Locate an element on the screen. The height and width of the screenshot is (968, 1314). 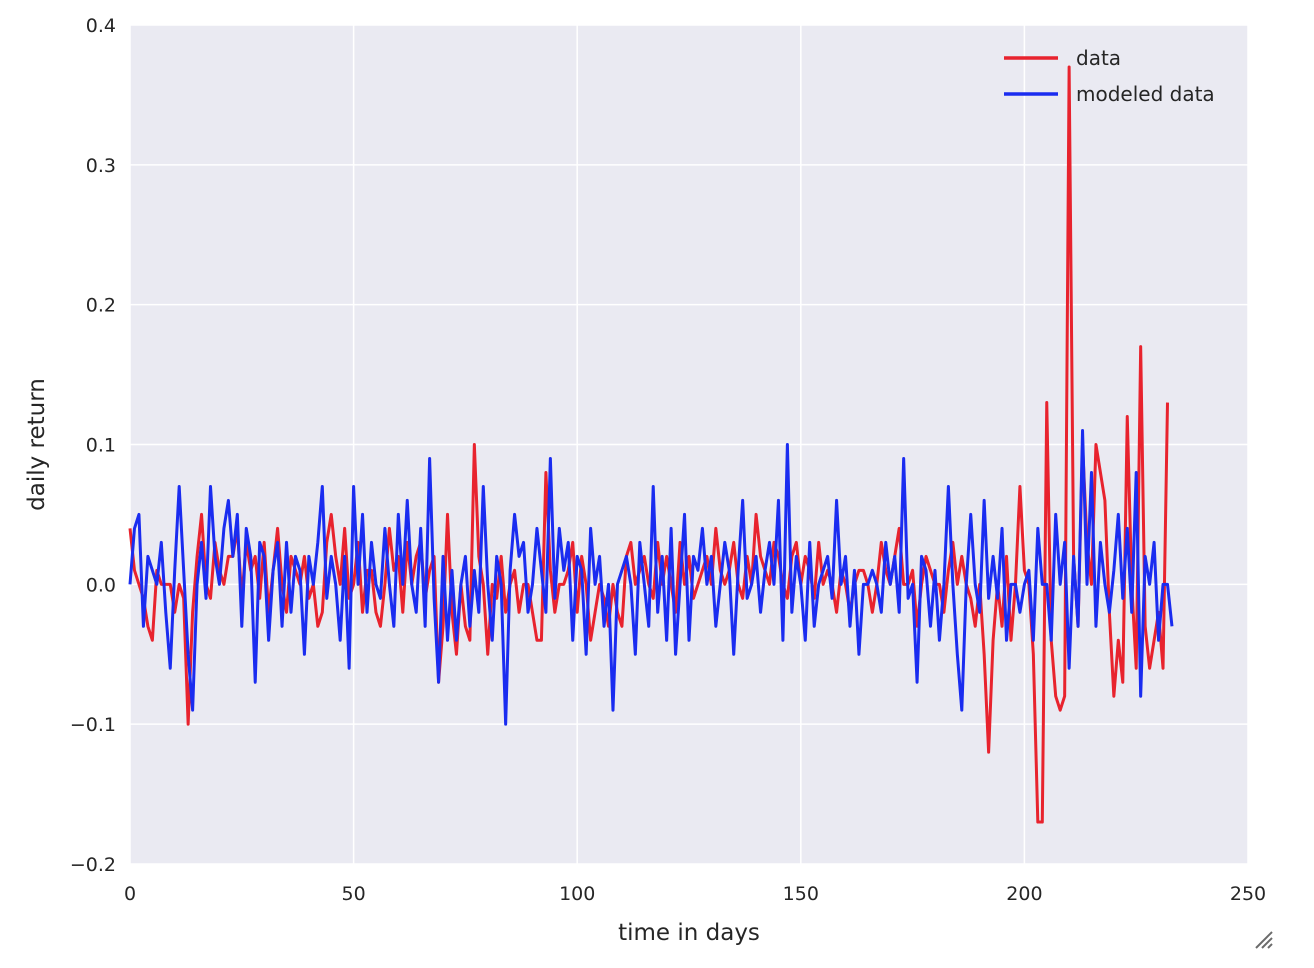
y-axis-title: daily return is located at coordinates (37, 444).